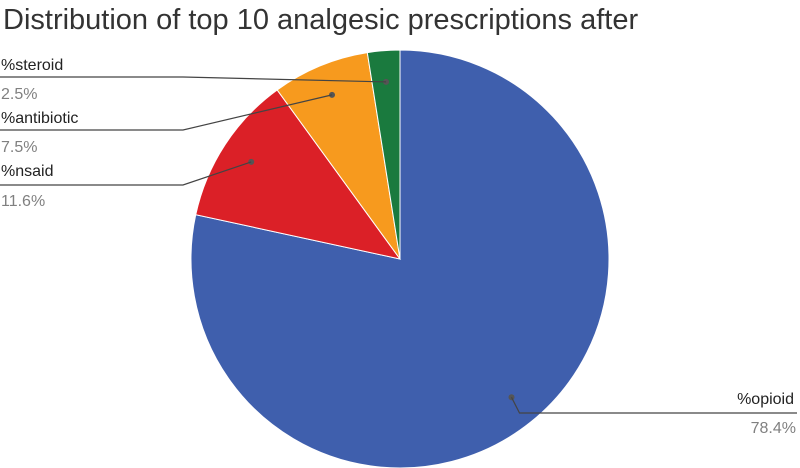 This screenshot has width=800, height=468. What do you see at coordinates (19, 94) in the screenshot?
I see `slice-value-steroid: 2.5%` at bounding box center [19, 94].